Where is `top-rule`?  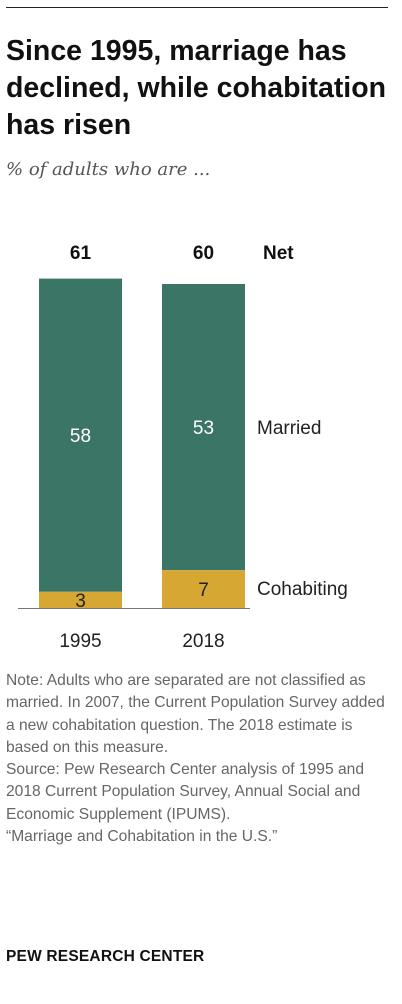 top-rule is located at coordinates (197, 7).